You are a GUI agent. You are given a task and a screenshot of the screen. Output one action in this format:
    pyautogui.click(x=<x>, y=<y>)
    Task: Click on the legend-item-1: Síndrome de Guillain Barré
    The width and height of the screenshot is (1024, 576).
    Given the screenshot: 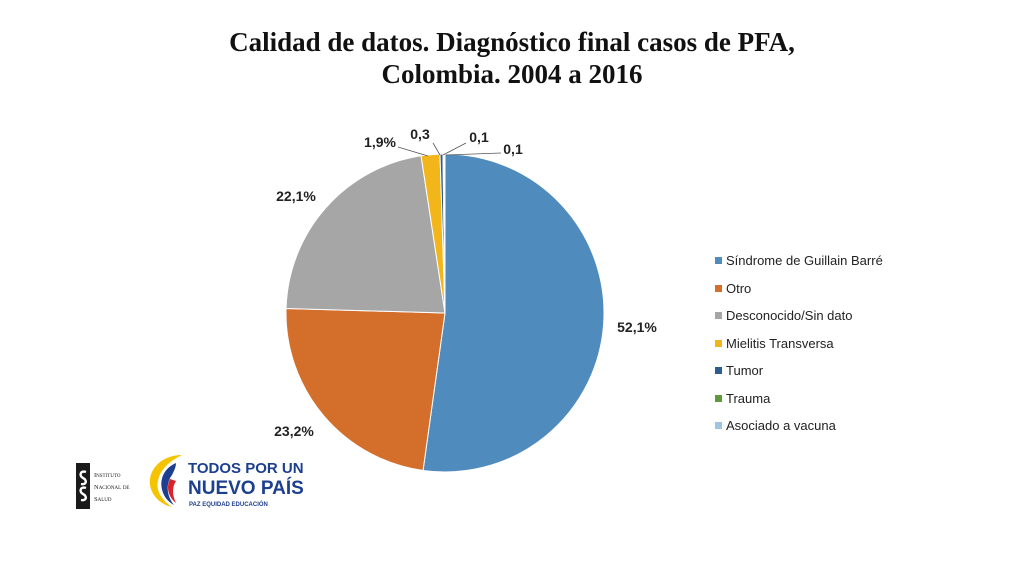 What is the action you would take?
    pyautogui.click(x=799, y=261)
    